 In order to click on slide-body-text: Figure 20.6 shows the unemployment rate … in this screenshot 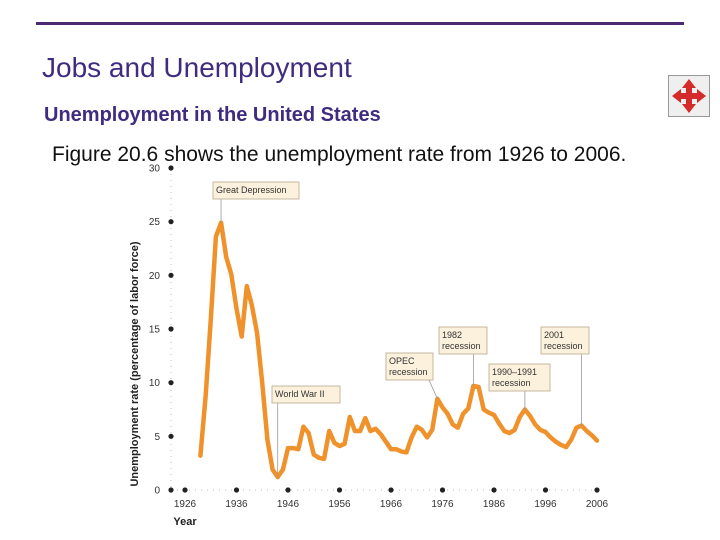, I will do `click(339, 154)`.